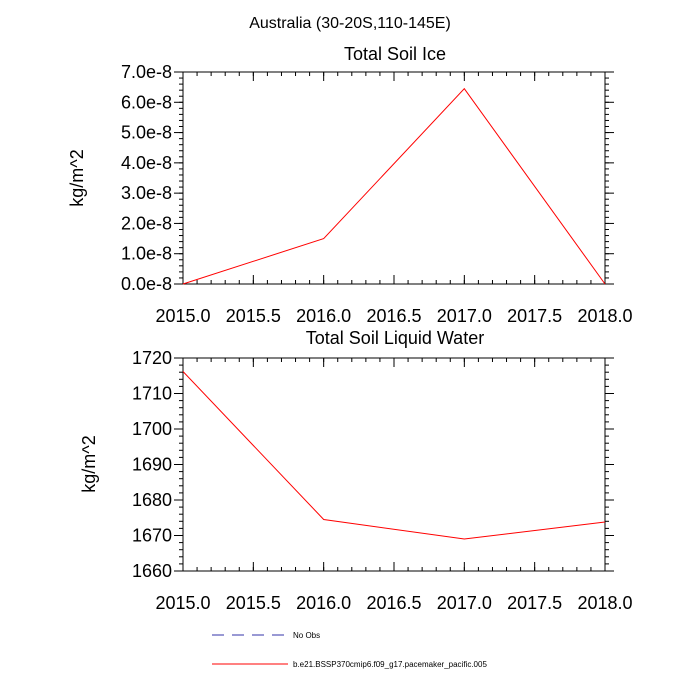 The height and width of the screenshot is (700, 700). I want to click on panel-title: Total Soil Liquid Water, so click(395, 338).